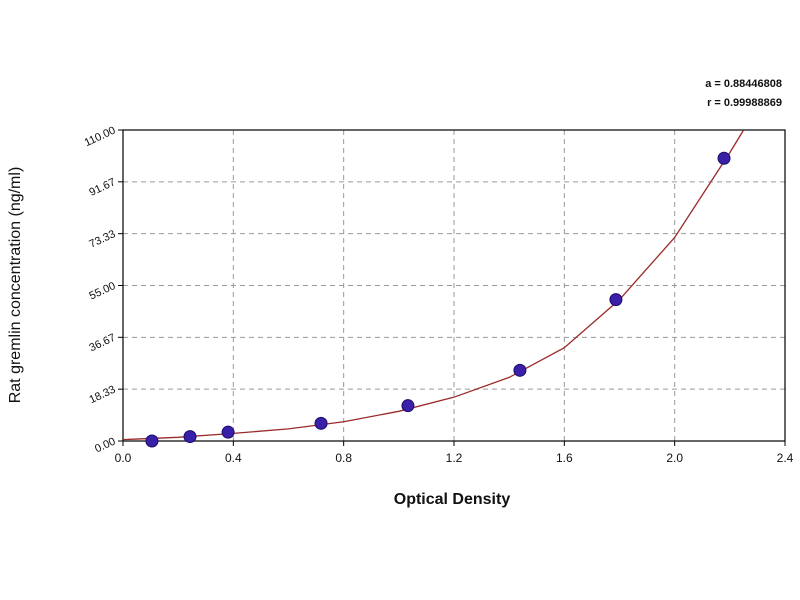 The width and height of the screenshot is (800, 600). Describe the element at coordinates (123, 458) in the screenshot. I see `x-tick-label: 0.0` at that location.